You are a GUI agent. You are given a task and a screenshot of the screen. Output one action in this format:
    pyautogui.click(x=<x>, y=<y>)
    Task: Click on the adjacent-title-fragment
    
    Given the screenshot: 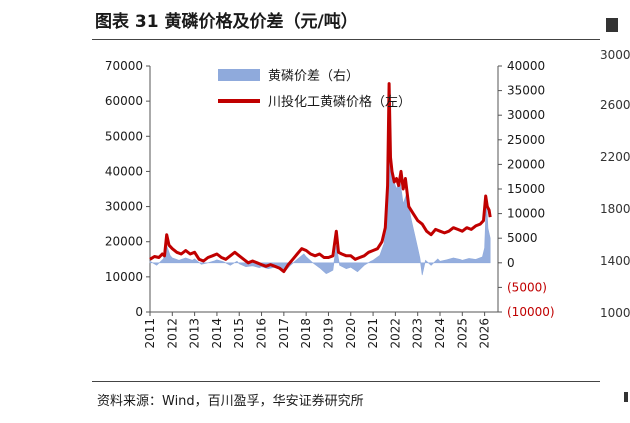 What is the action you would take?
    pyautogui.click(x=612, y=25)
    